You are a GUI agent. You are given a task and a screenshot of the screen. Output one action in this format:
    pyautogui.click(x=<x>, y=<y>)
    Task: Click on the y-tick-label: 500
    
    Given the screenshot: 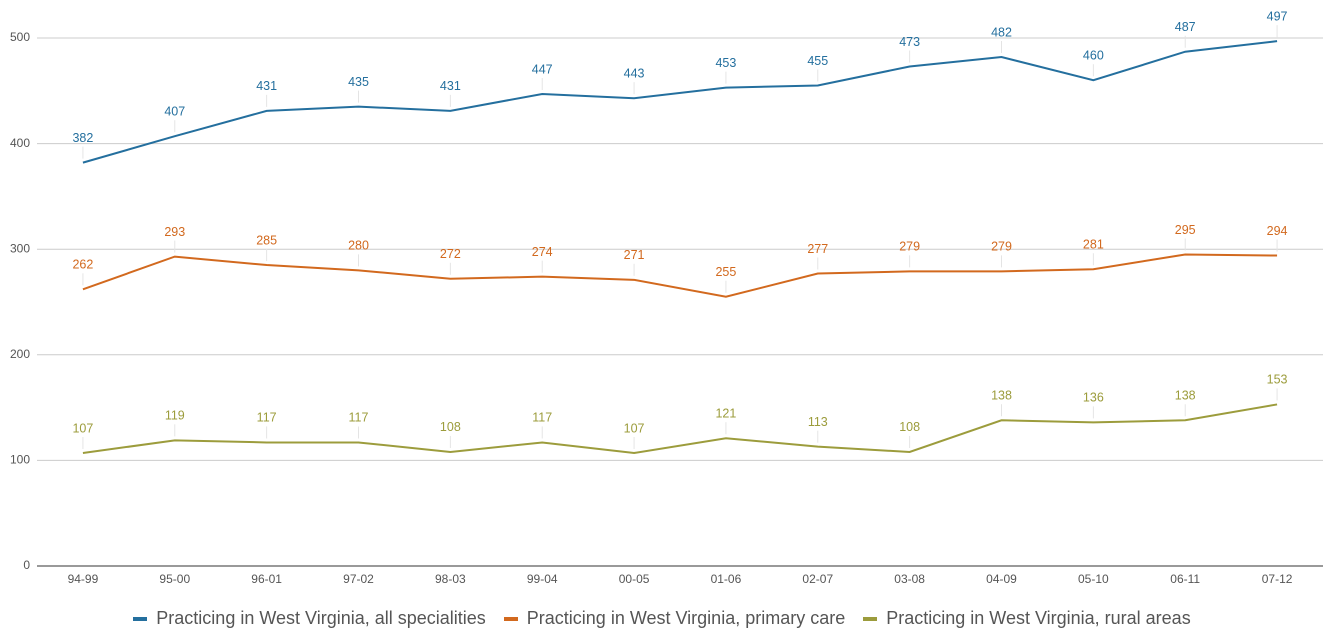 What is the action you would take?
    pyautogui.click(x=20, y=37)
    